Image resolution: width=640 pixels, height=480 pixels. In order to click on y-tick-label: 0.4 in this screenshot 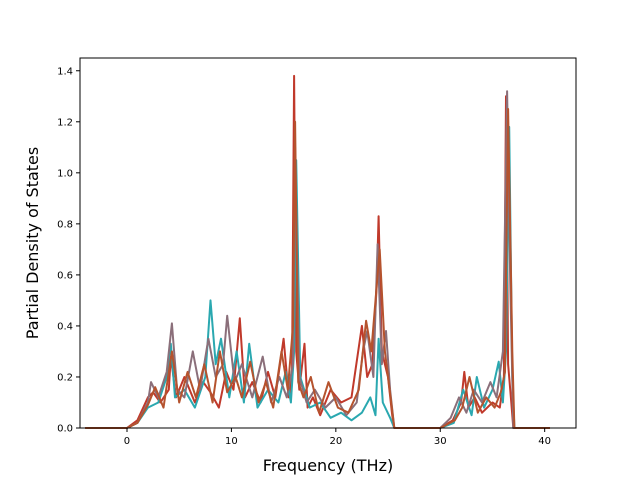, I will do `click(65, 326)`.